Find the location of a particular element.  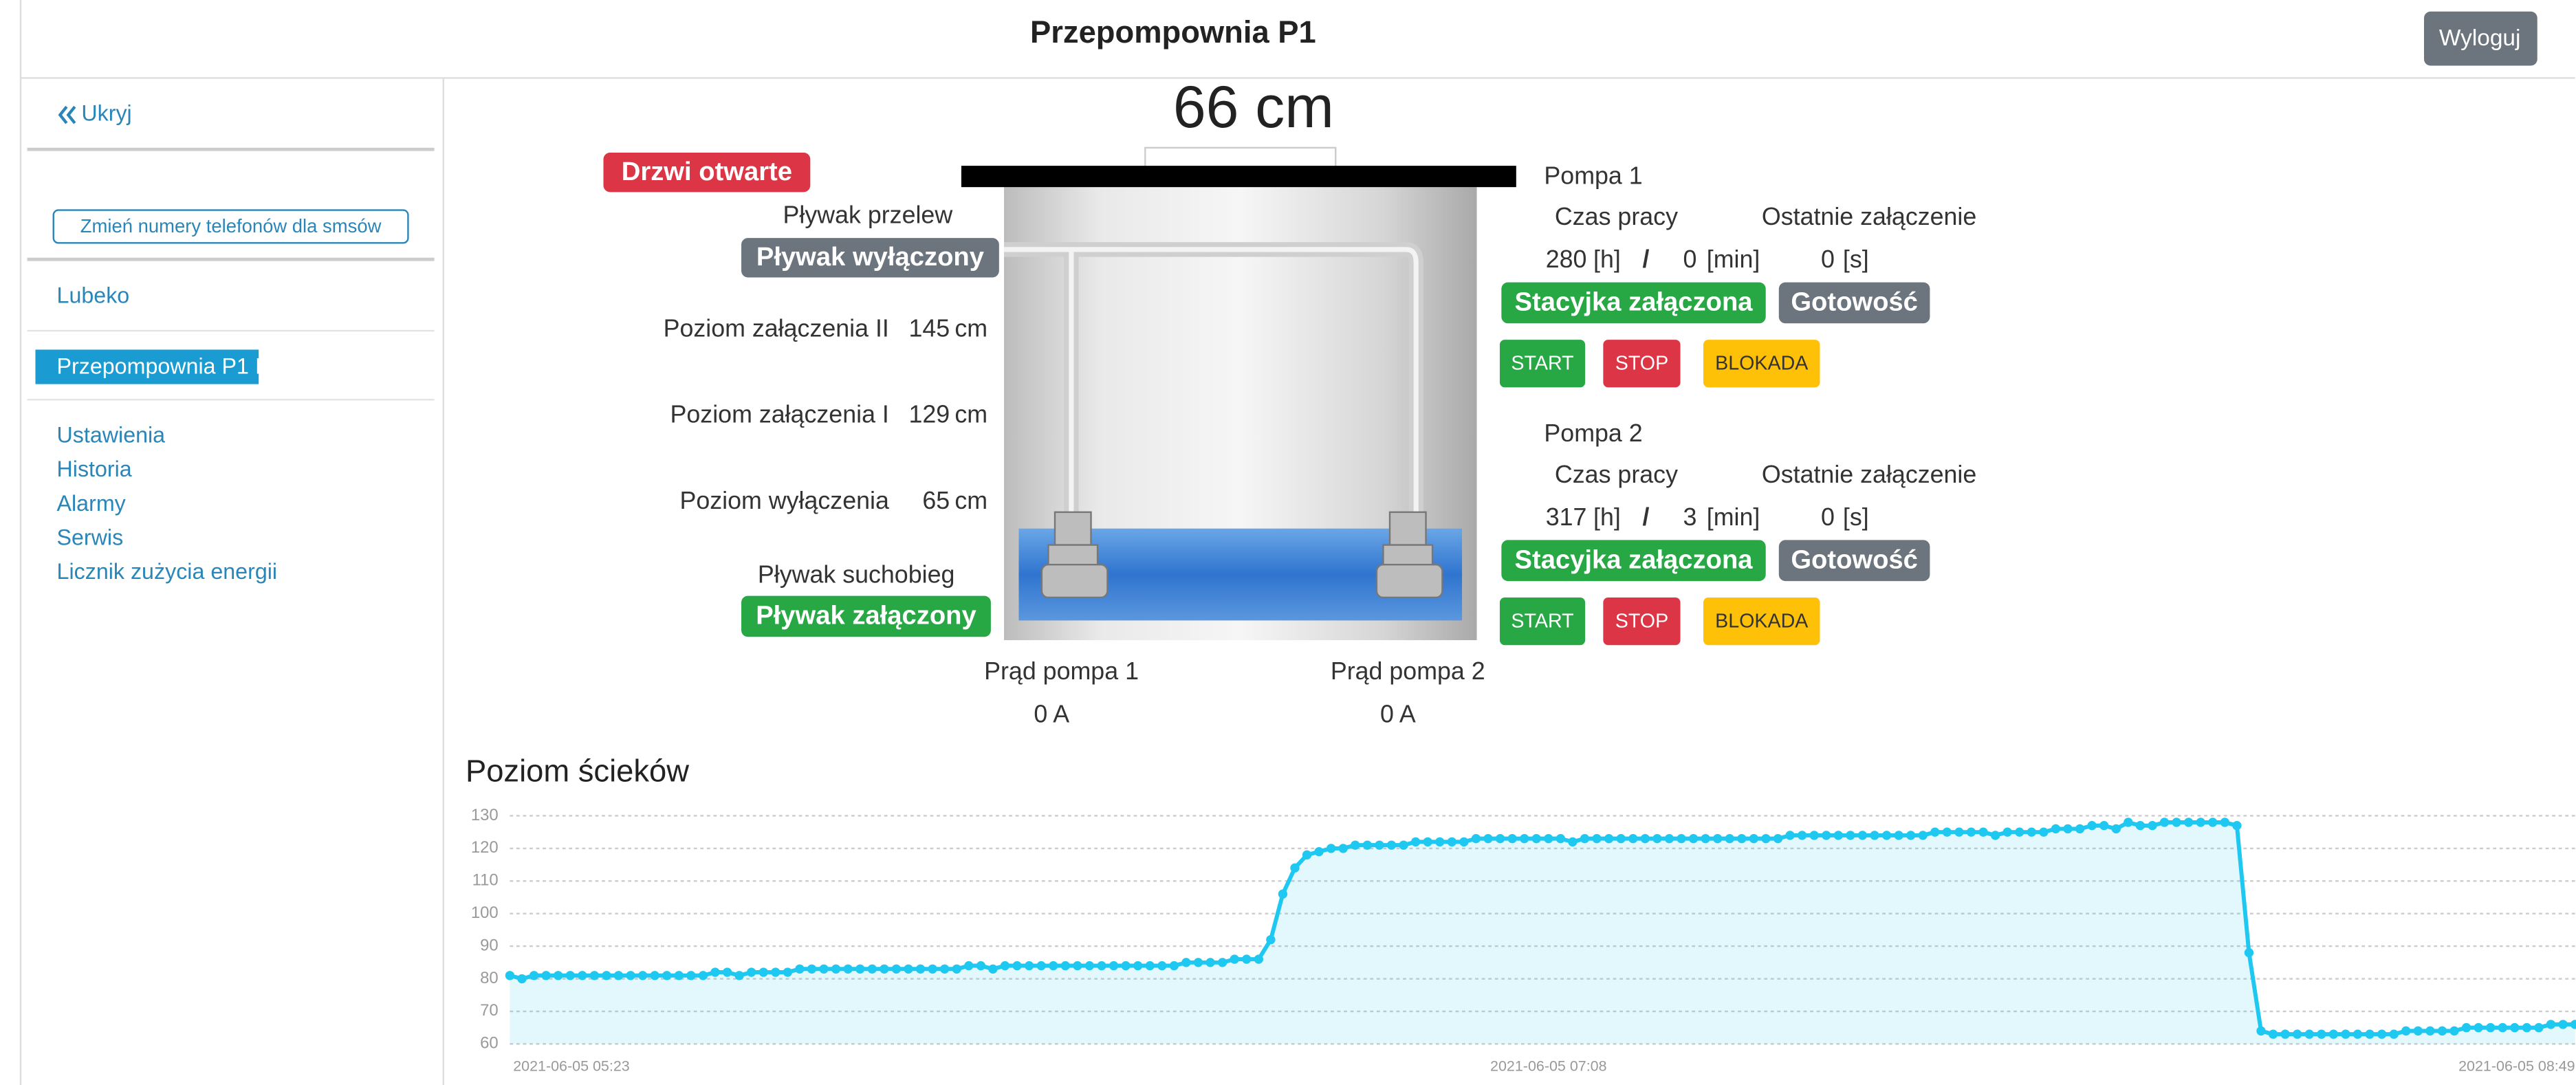

x-tick-label: 2021-06-05 05:23 is located at coordinates (571, 1065).